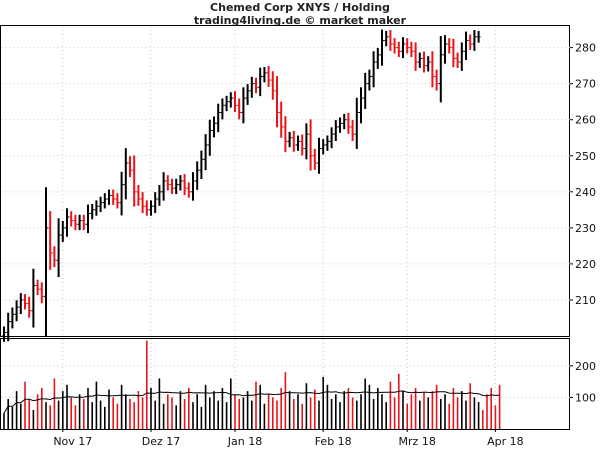 The height and width of the screenshot is (450, 600). I want to click on x-axis-label: Feb 18, so click(333, 441).